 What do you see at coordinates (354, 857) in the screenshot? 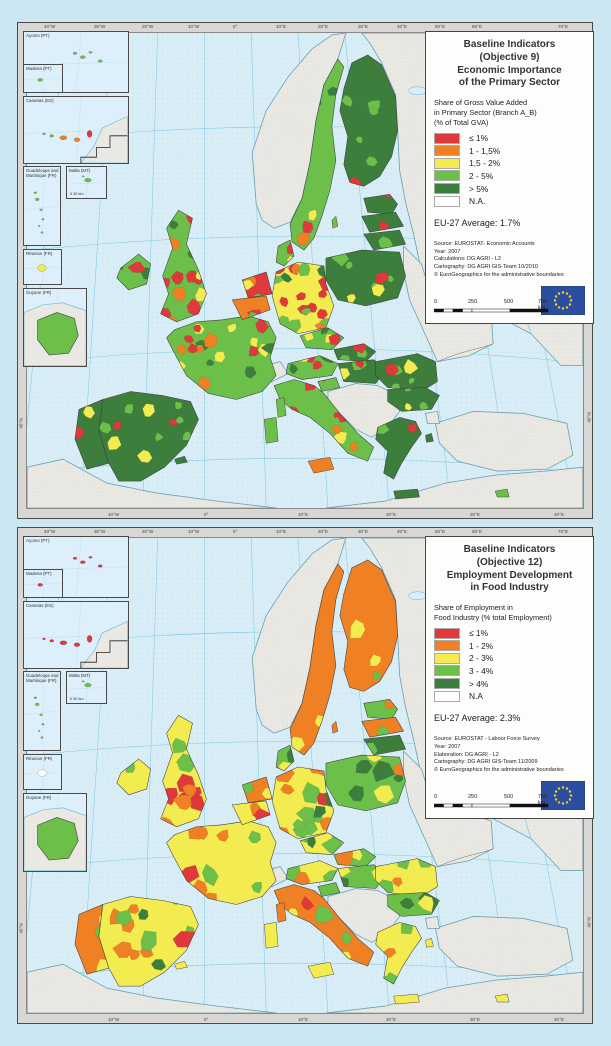
I see `region-SK` at bounding box center [354, 857].